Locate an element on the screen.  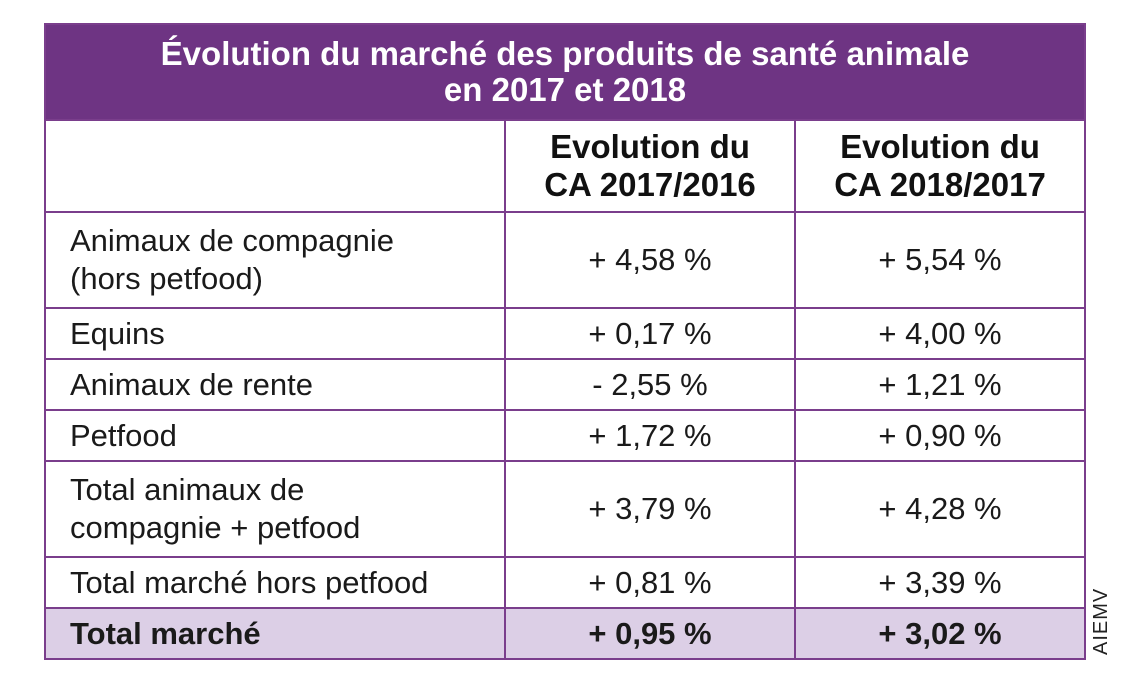
row-label-line-1: Animaux de compagnie is located at coordinates (232, 240).